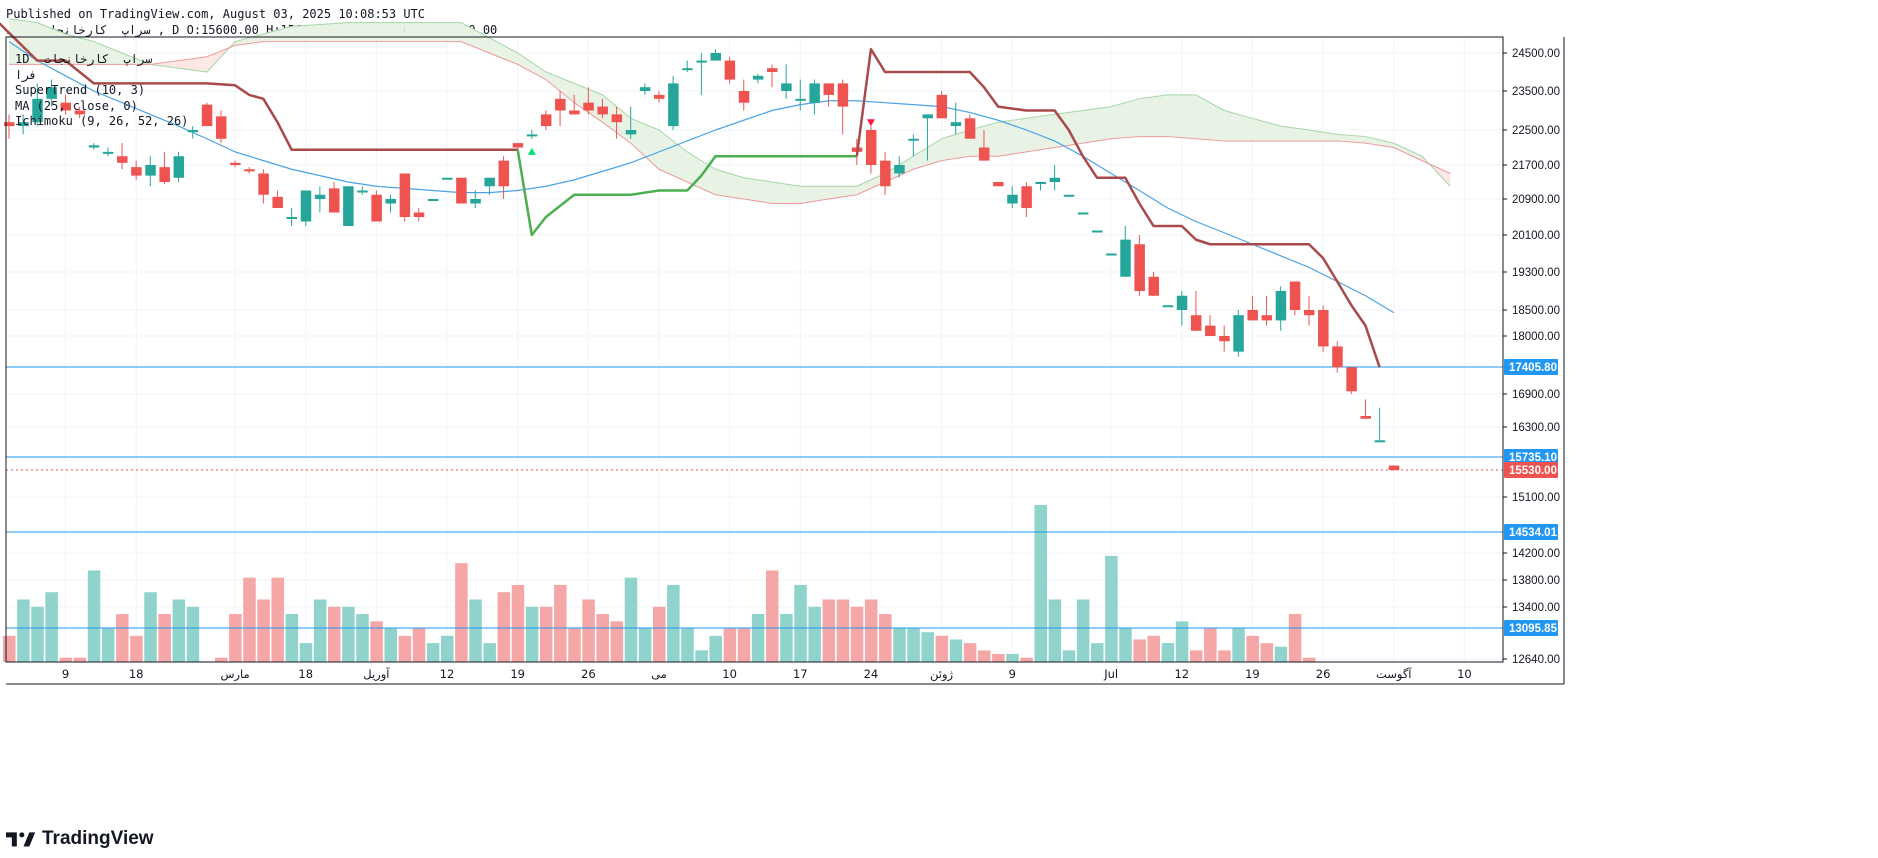 The width and height of the screenshot is (1878, 858). I want to click on supertrend-down, so click(259, 86).